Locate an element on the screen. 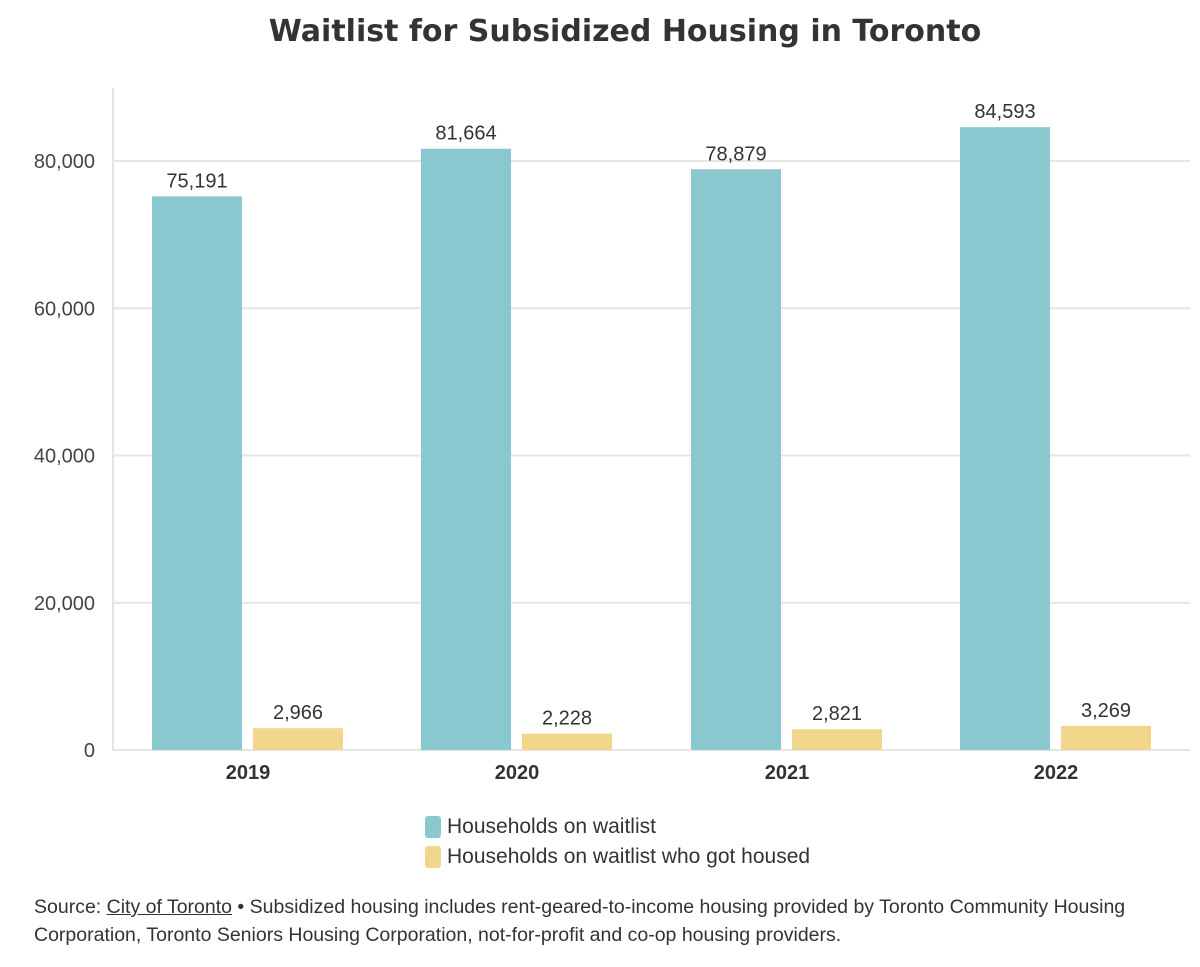 This screenshot has width=1200, height=967. legend-swatch-waitlist is located at coordinates (433, 827).